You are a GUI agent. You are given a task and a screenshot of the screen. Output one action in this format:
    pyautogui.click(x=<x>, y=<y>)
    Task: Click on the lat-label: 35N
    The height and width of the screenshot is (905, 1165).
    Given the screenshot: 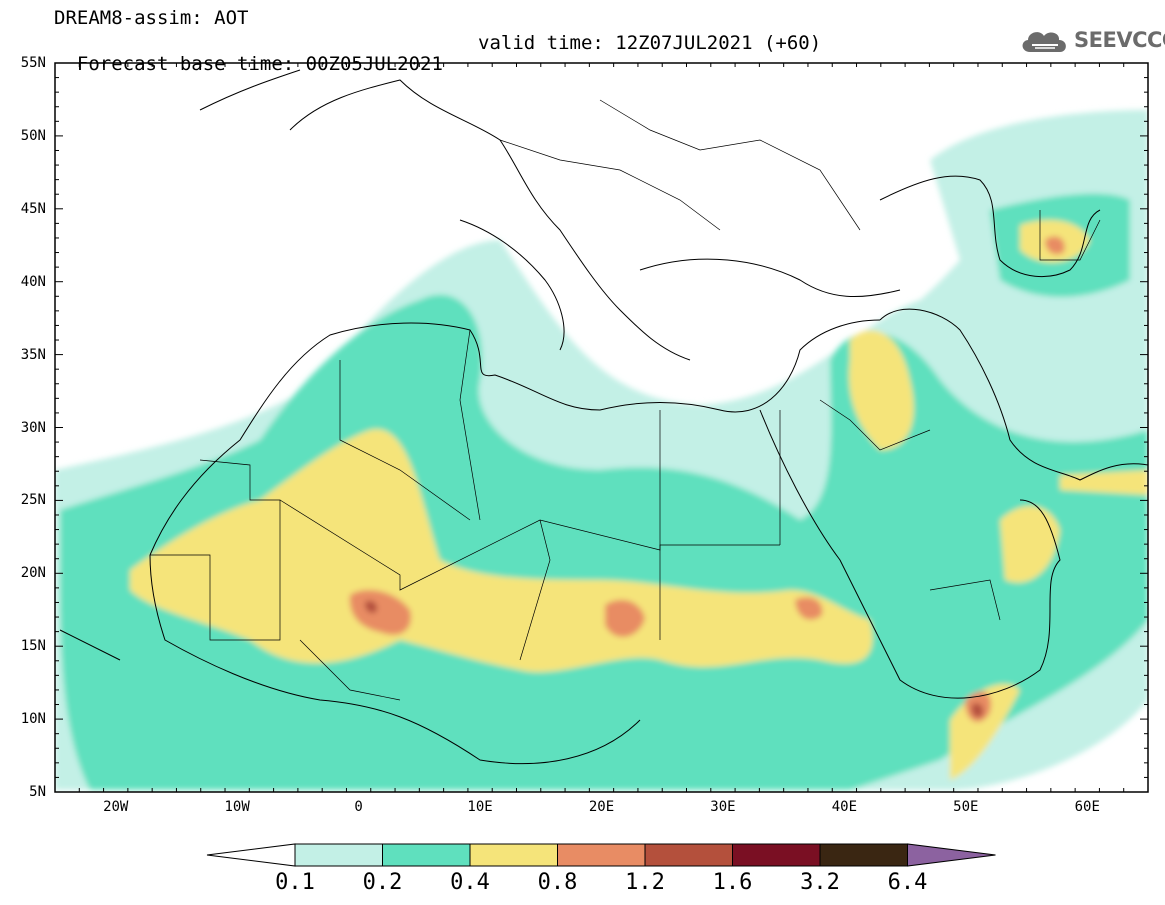 What is the action you would take?
    pyautogui.click(x=33, y=354)
    